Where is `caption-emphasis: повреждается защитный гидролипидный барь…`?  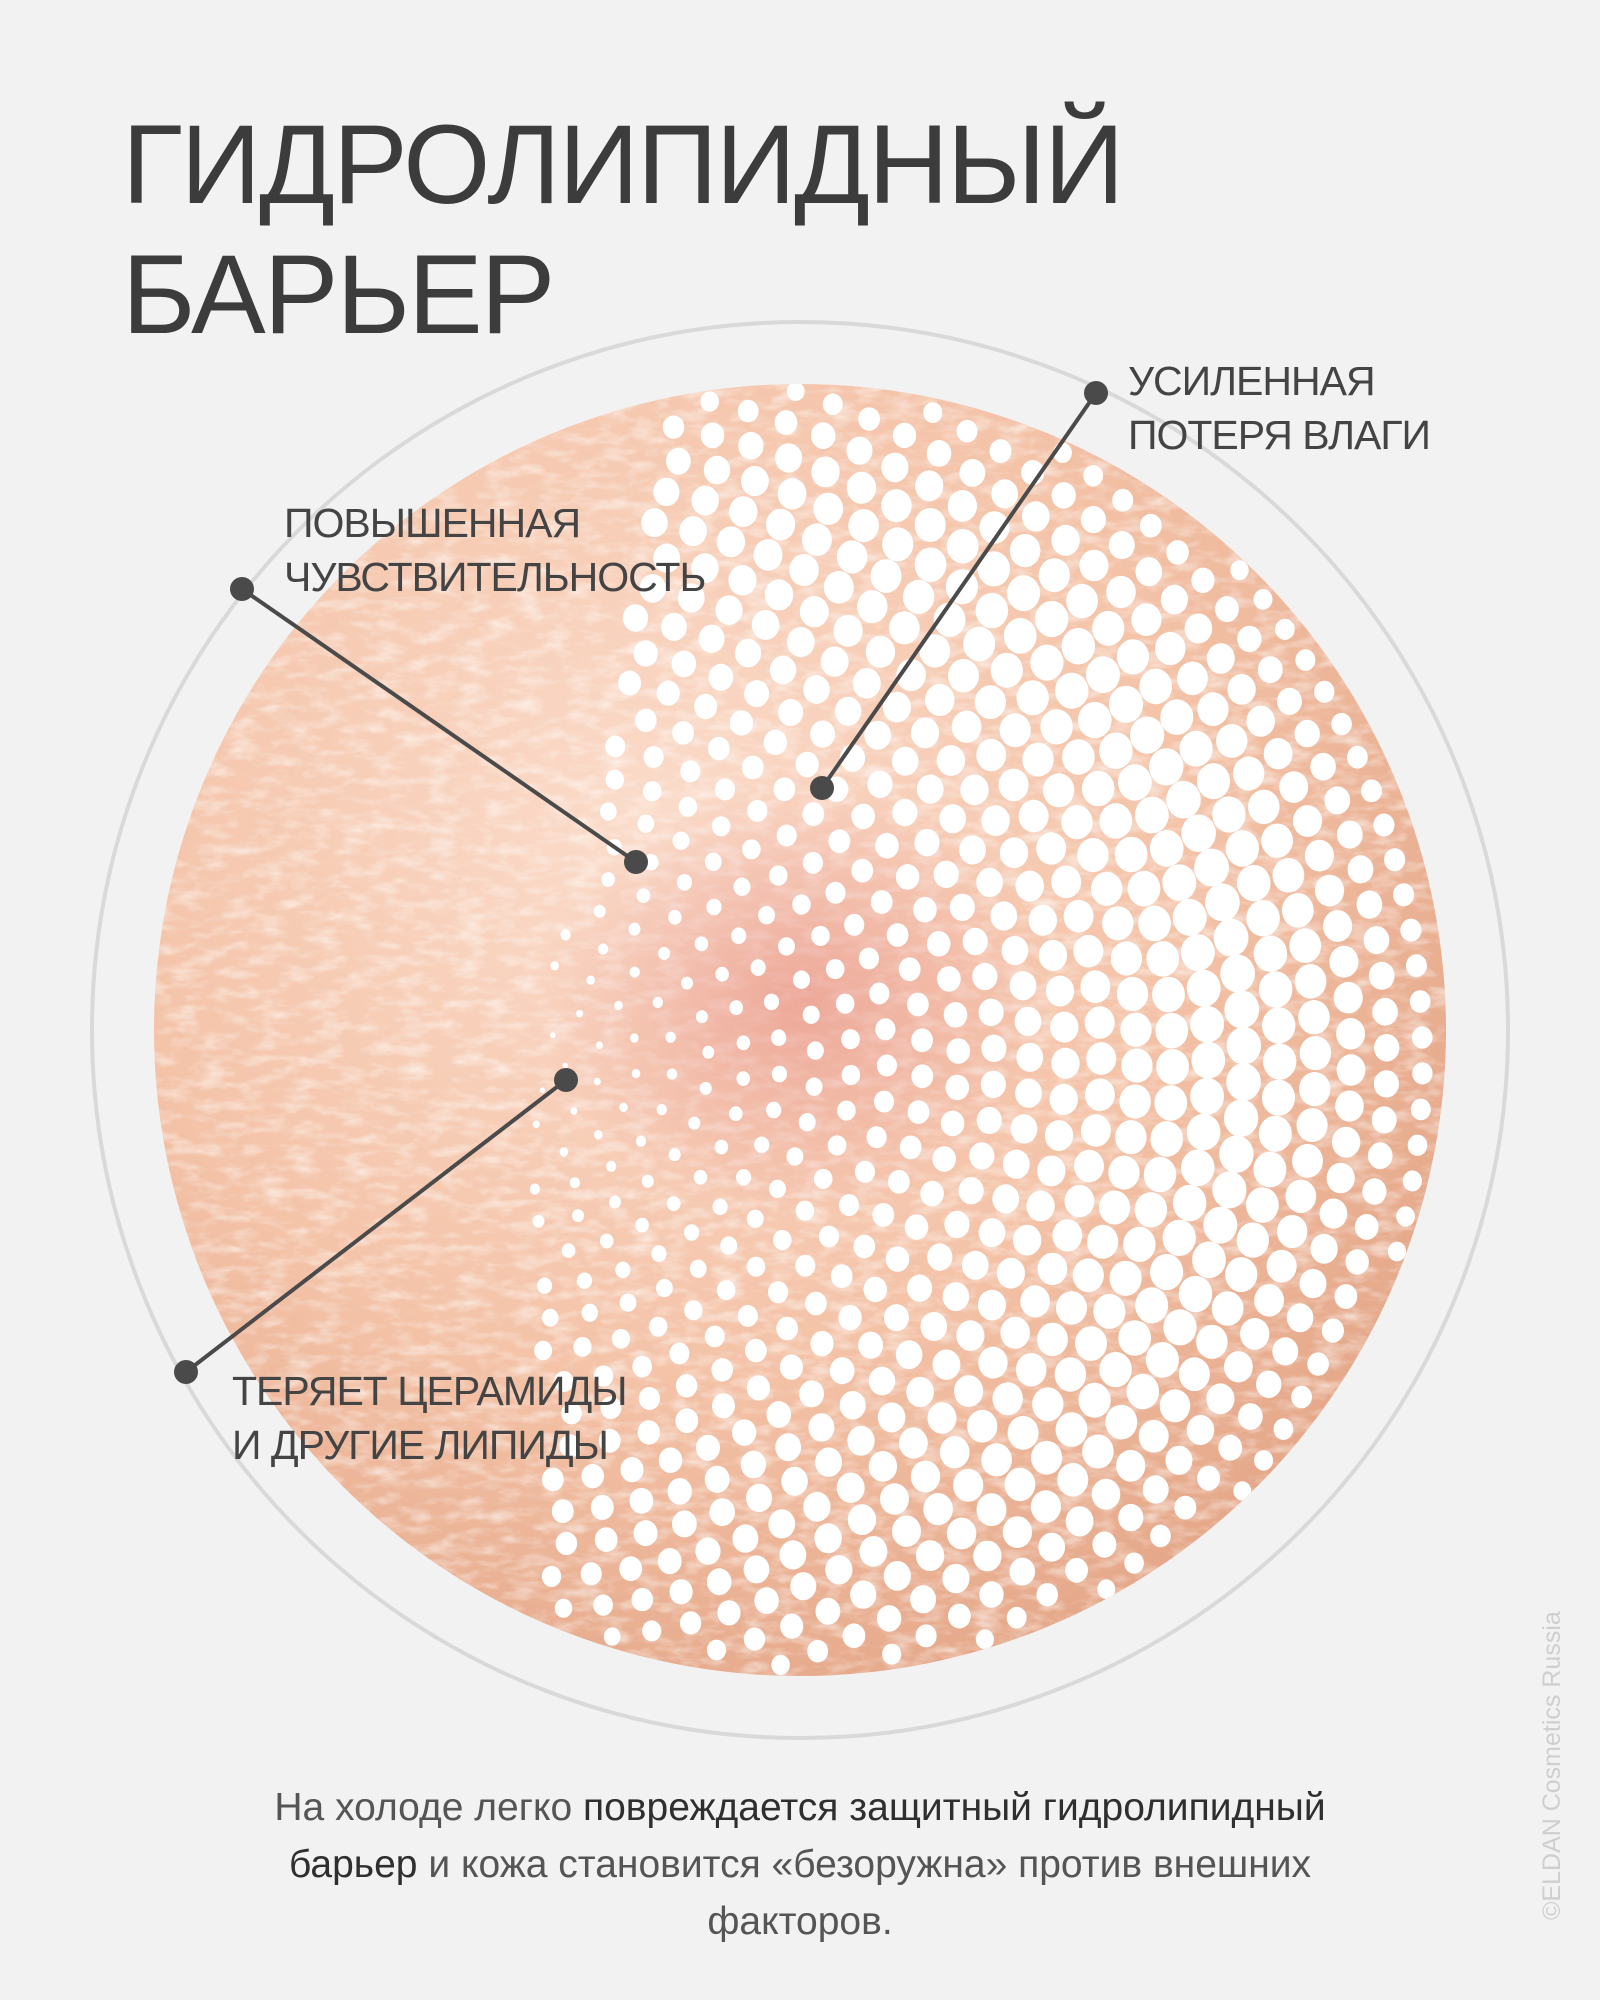
caption-emphasis: повреждается защитный гидролипидный барь… is located at coordinates (807, 1836).